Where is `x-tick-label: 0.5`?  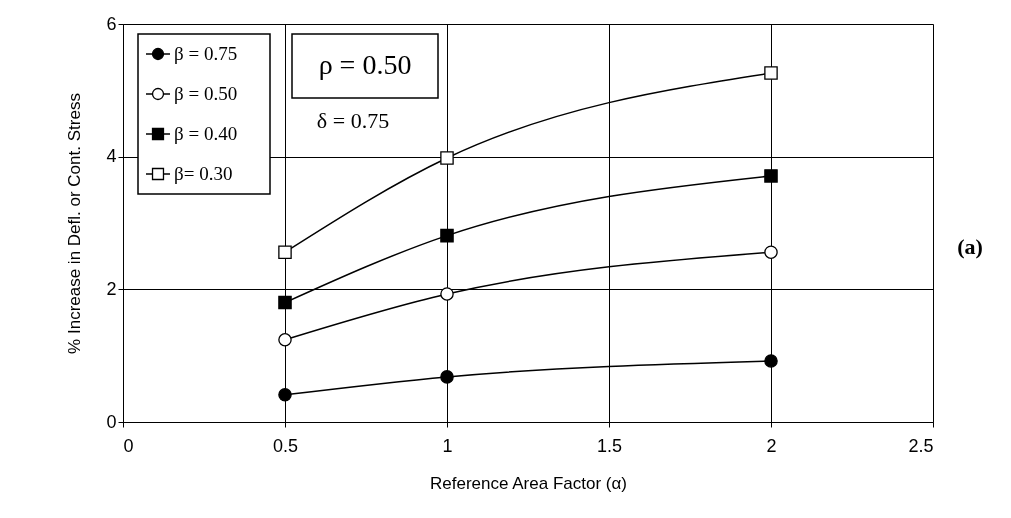 x-tick-label: 0.5 is located at coordinates (285, 445).